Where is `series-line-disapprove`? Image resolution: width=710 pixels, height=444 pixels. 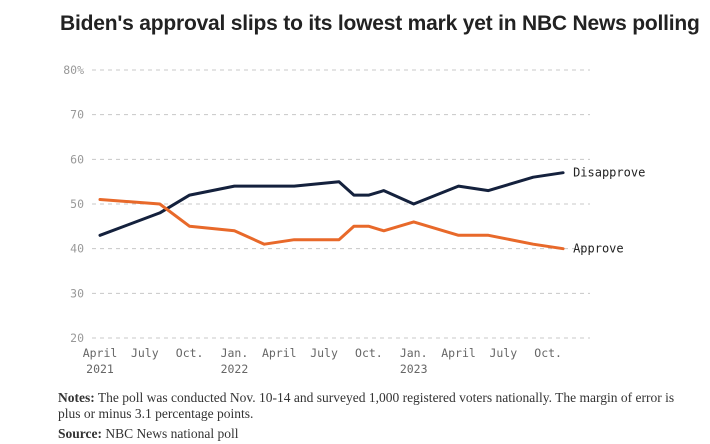 series-line-disapprove is located at coordinates (331, 204).